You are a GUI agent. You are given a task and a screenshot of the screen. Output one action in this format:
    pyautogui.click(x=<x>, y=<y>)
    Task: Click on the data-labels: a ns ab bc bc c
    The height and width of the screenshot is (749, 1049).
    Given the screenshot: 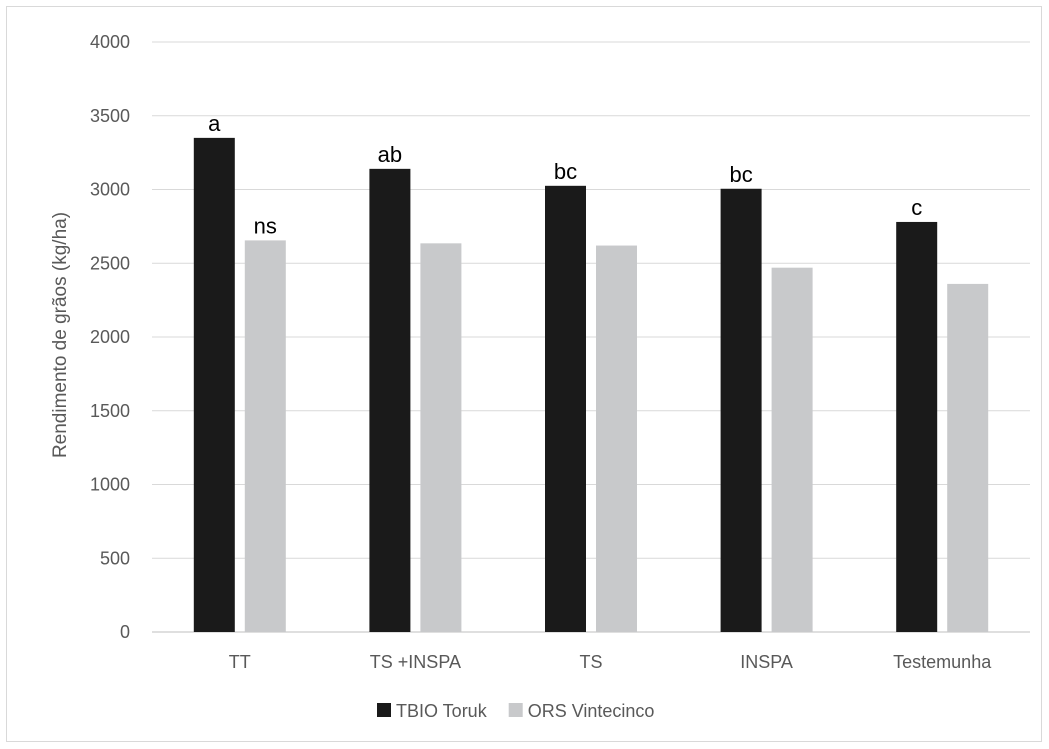 What is the action you would take?
    pyautogui.click(x=565, y=175)
    